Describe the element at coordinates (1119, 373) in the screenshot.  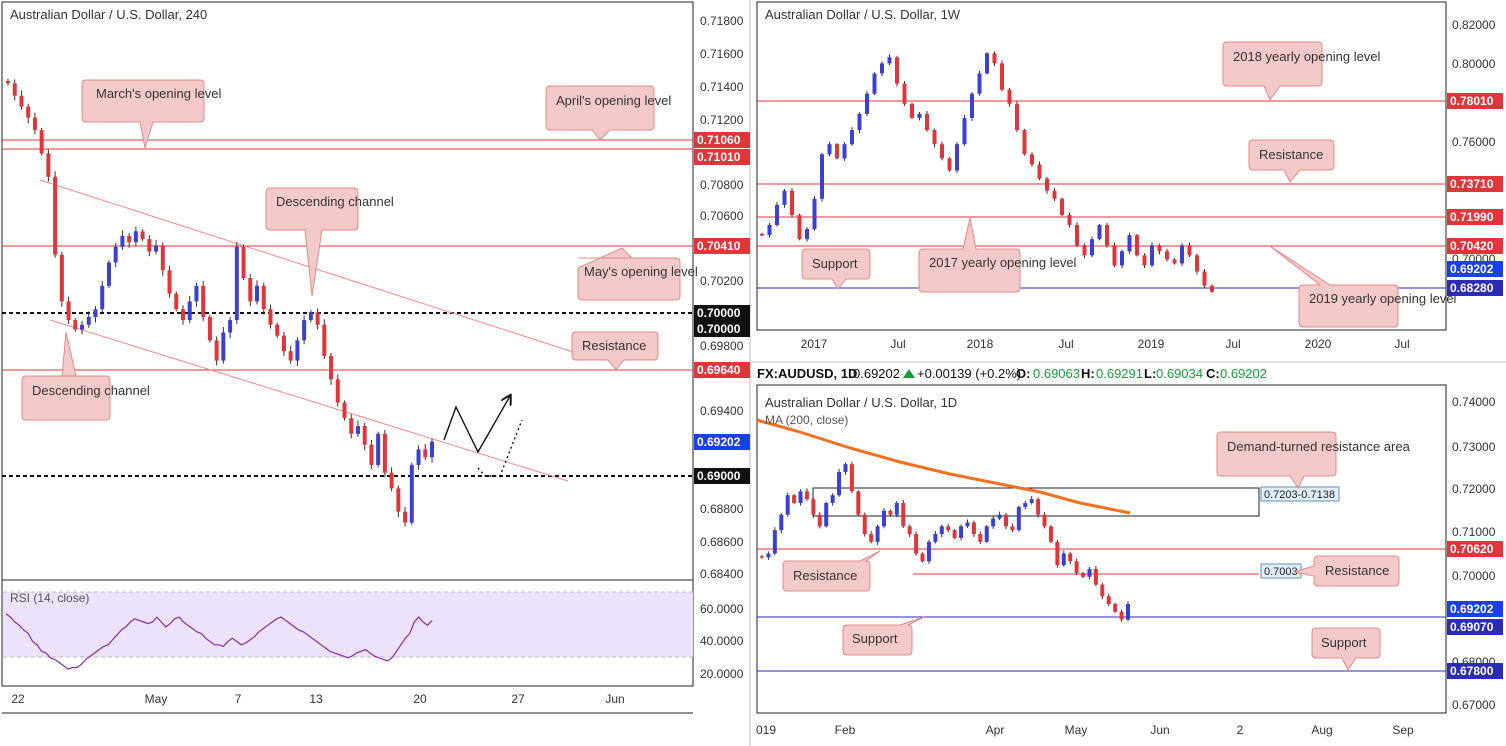
I see `high-value: 0.69291` at that location.